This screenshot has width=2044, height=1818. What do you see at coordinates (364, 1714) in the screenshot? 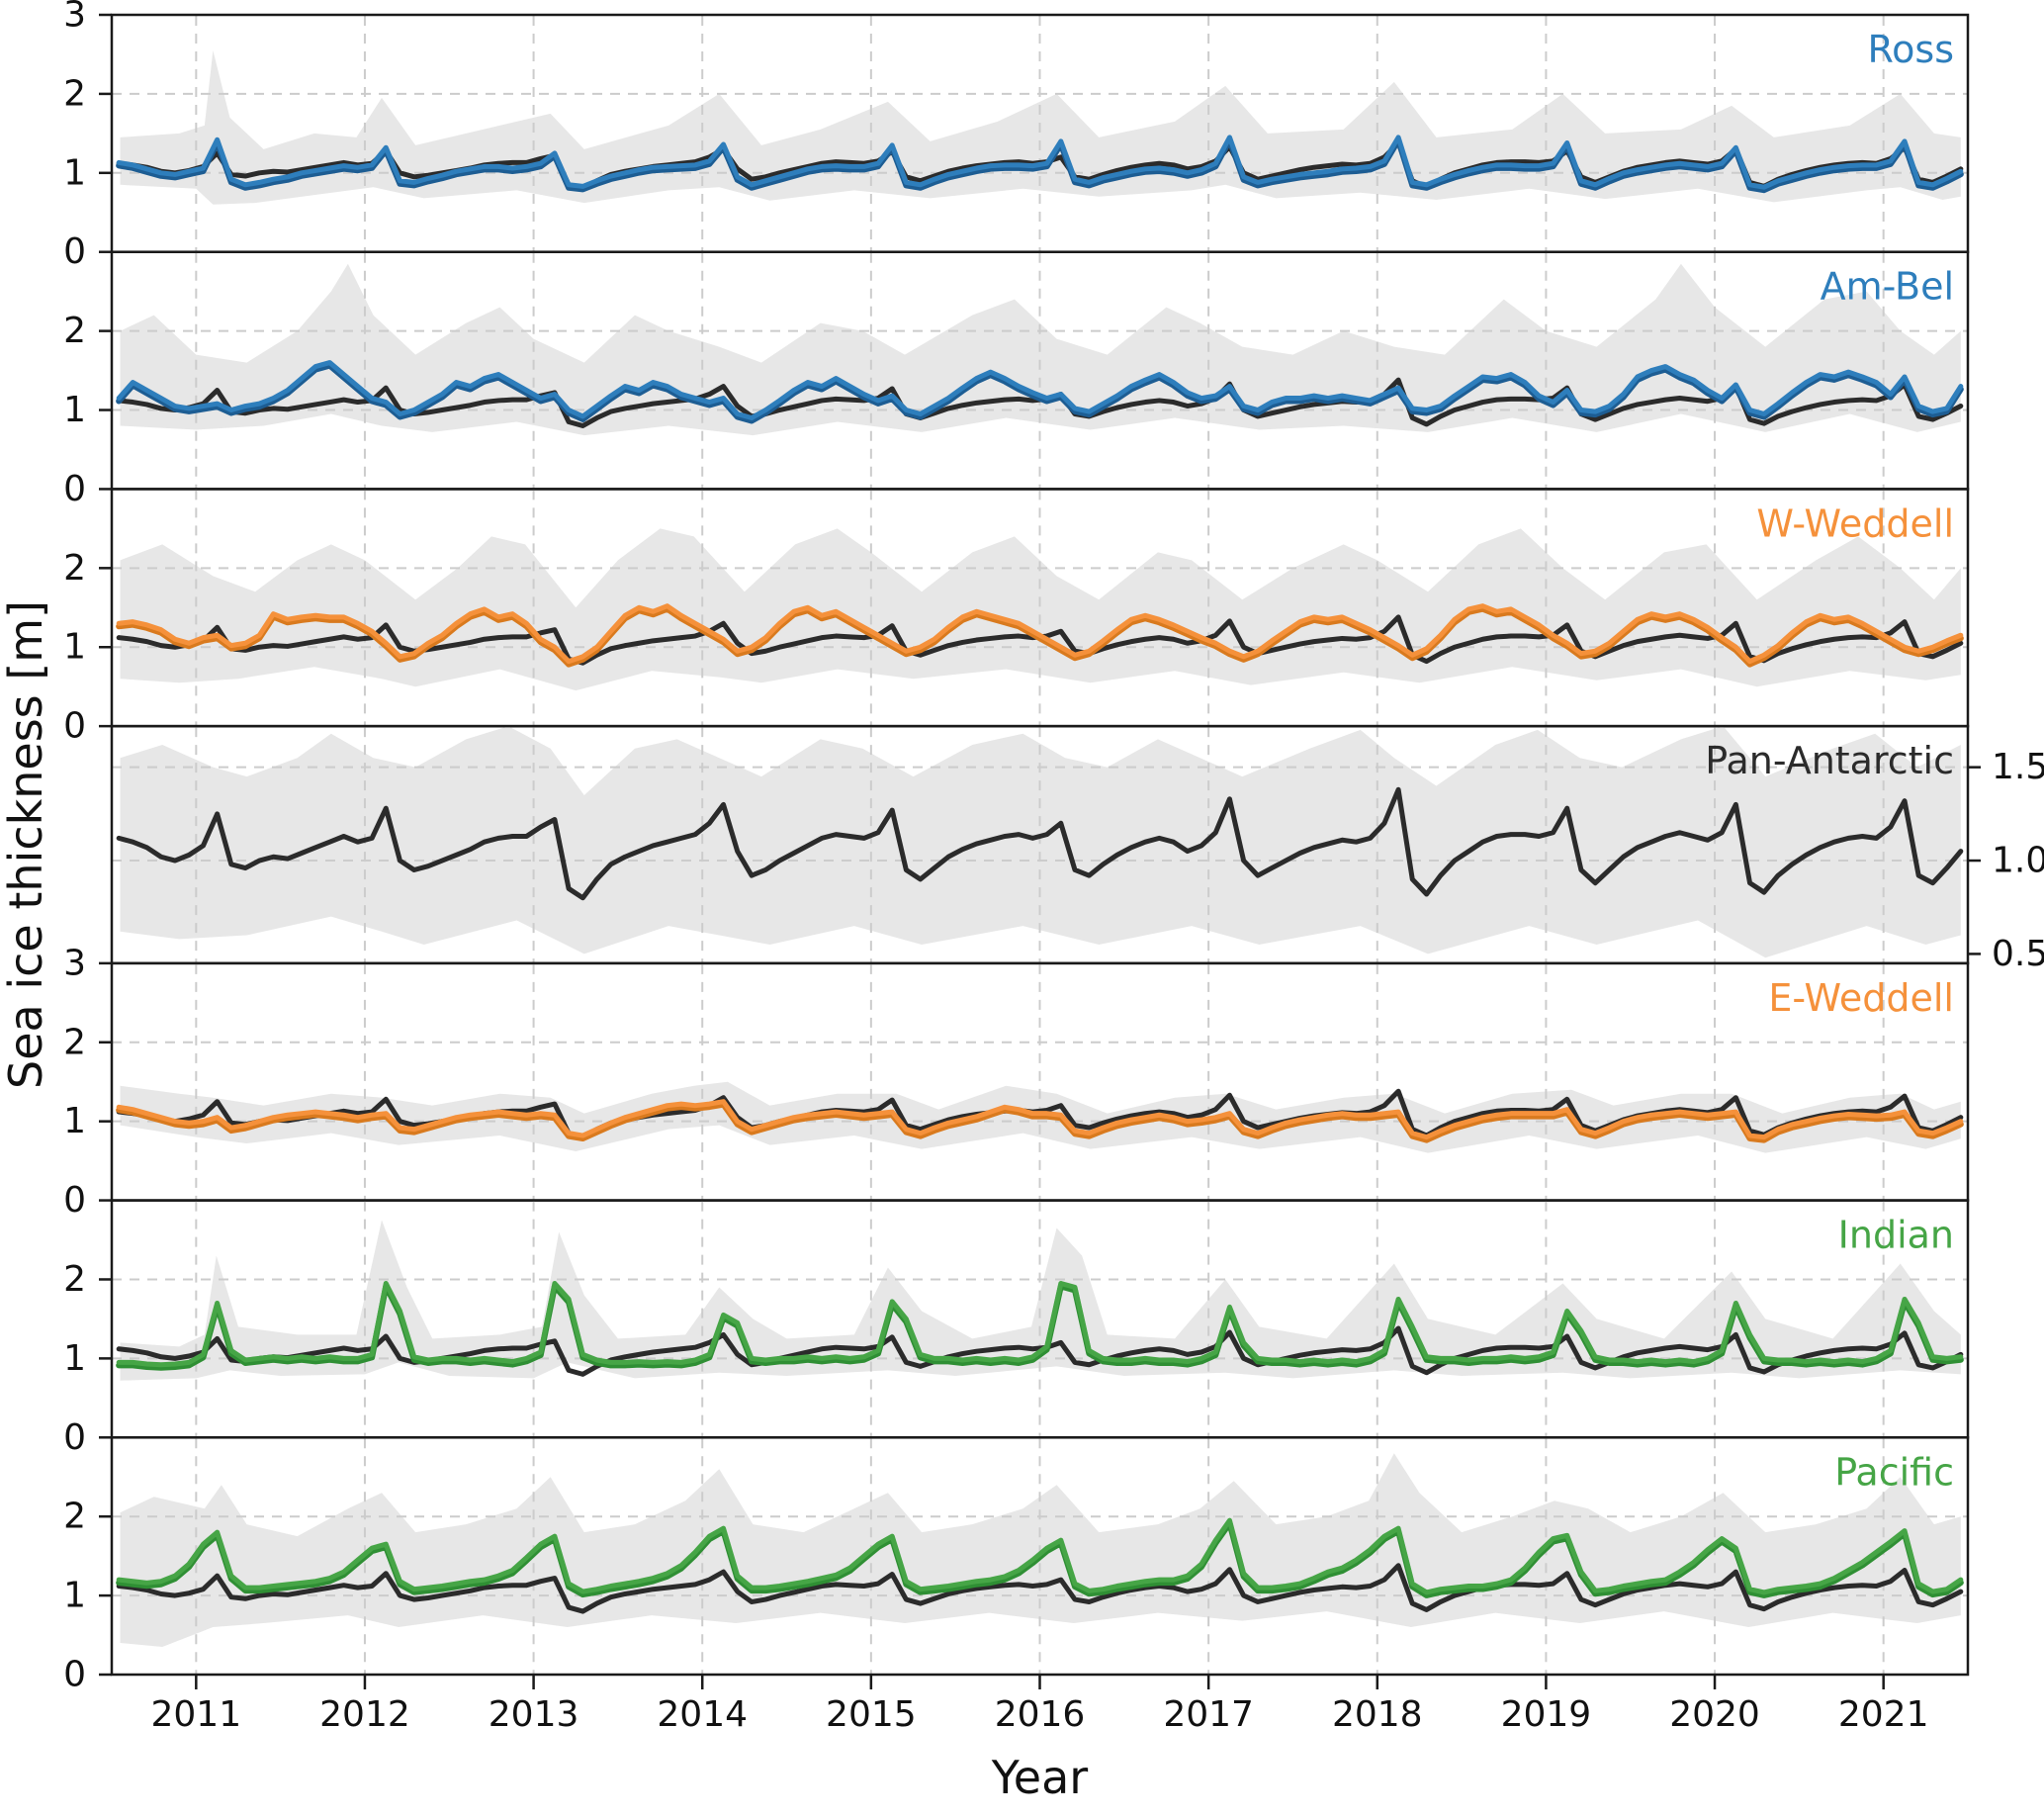
I see `x-tick-label: 2012` at bounding box center [364, 1714].